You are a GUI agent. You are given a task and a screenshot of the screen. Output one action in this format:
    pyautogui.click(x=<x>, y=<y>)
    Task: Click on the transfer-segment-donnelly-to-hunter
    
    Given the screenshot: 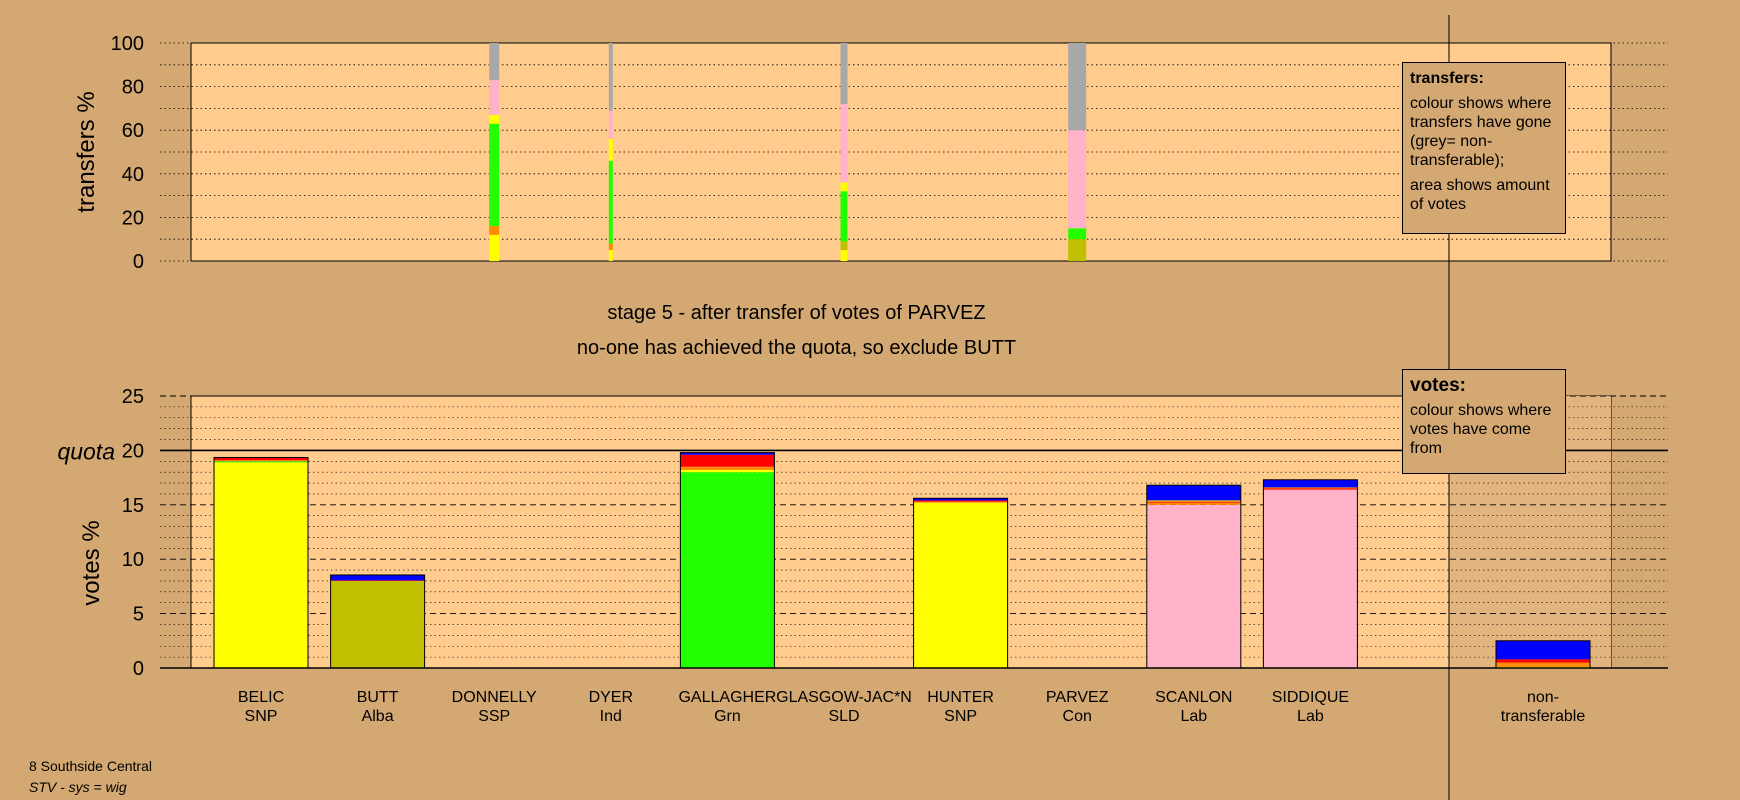 What is the action you would take?
    pyautogui.click(x=494, y=119)
    